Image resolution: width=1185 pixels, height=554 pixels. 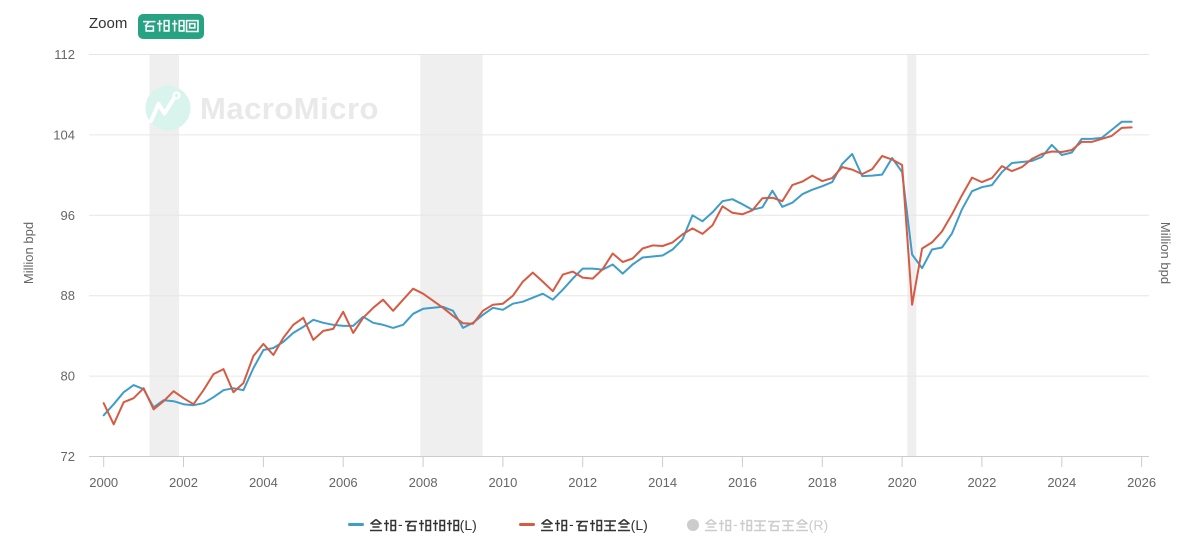 What do you see at coordinates (183, 482) in the screenshot?
I see `svg-text: 2002` at bounding box center [183, 482].